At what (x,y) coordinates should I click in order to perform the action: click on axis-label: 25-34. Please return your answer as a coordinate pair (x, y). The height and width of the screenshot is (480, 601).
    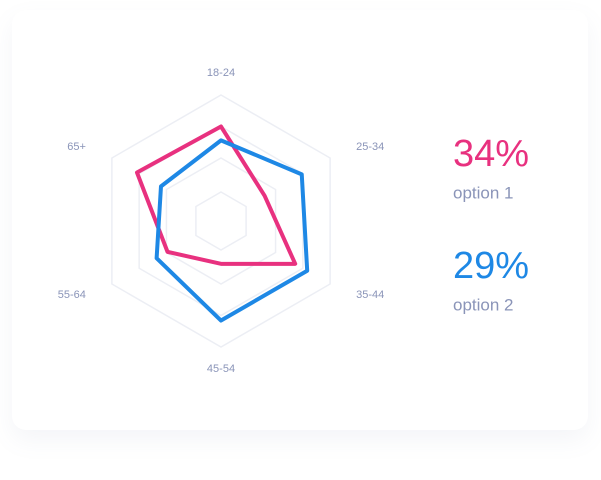
    Looking at the image, I should click on (370, 147).